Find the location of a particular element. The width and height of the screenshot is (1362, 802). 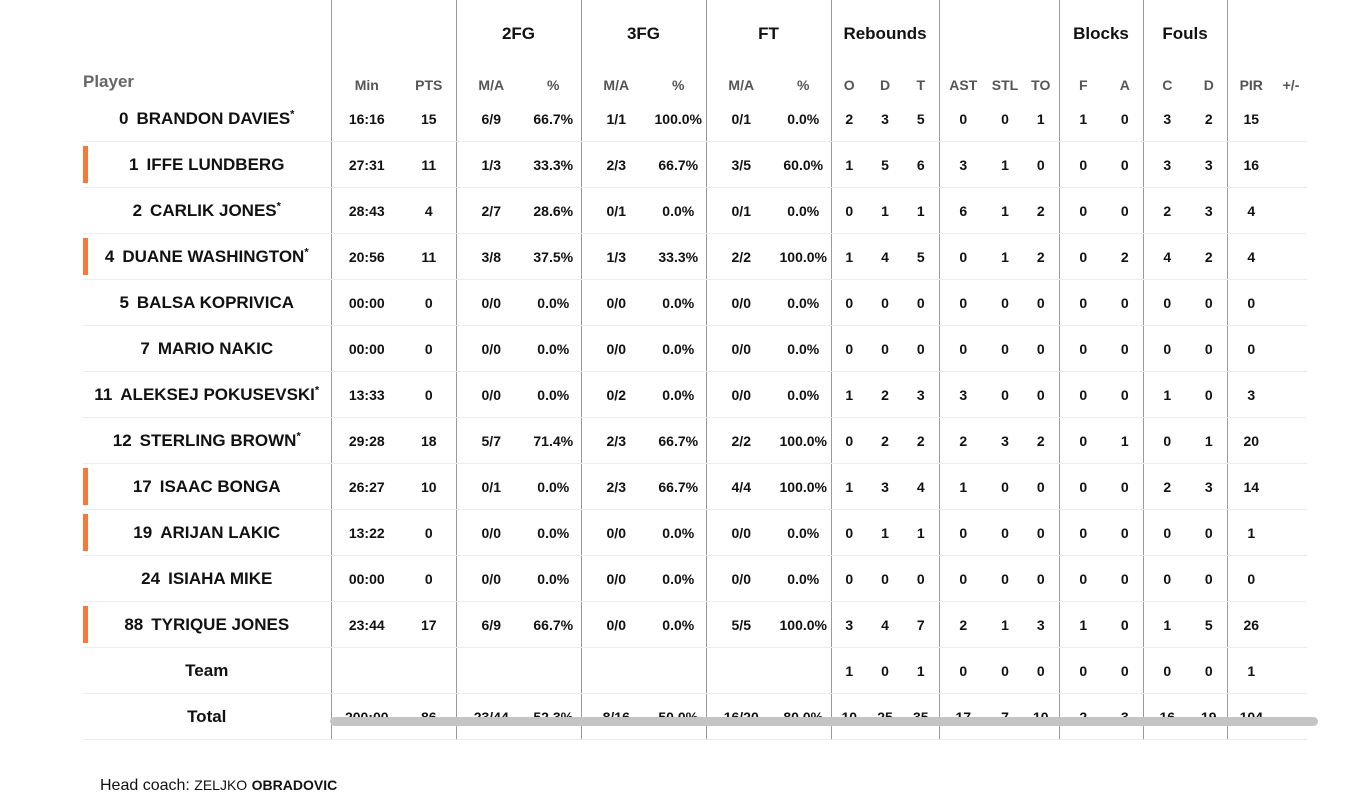

player-first-name: ISIAHA is located at coordinates (197, 578).